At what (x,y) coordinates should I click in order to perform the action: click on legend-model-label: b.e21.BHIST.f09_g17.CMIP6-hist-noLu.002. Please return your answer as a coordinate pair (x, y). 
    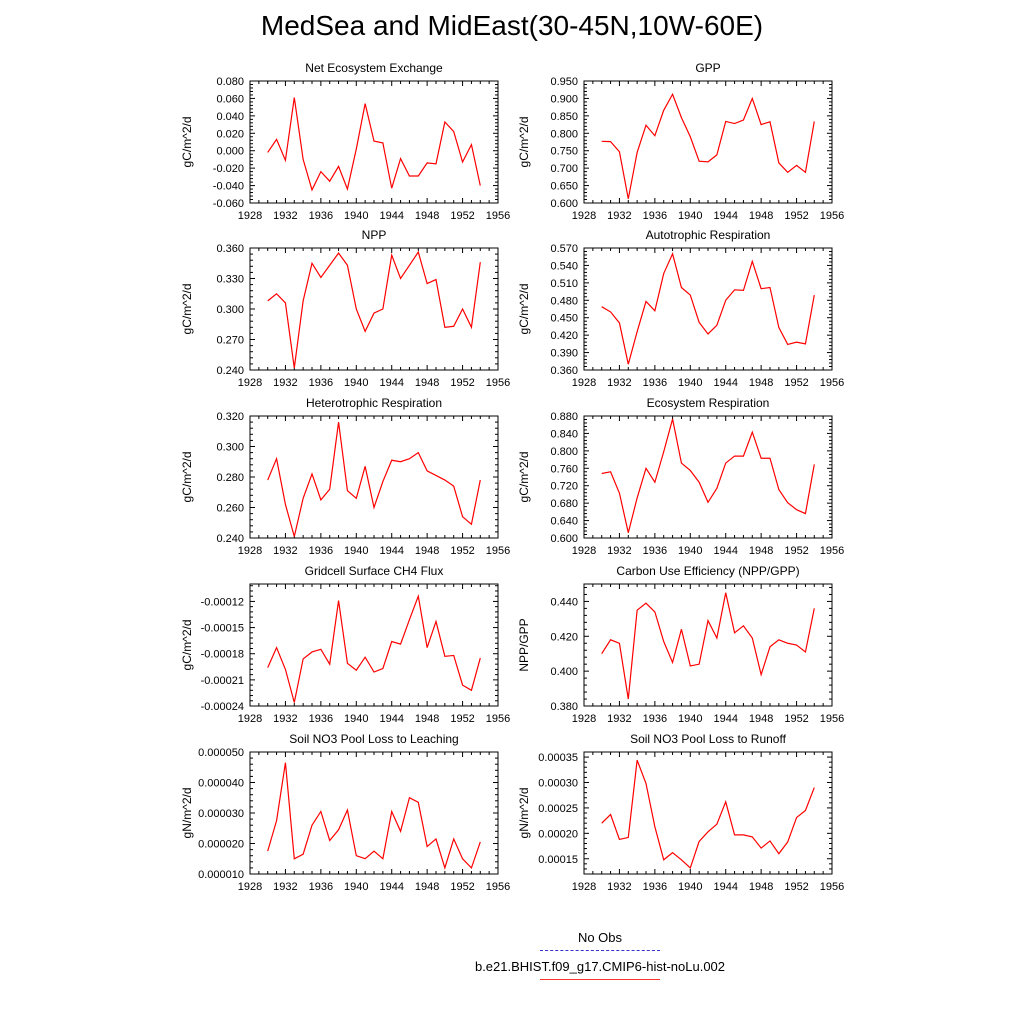
    Looking at the image, I should click on (600, 966).